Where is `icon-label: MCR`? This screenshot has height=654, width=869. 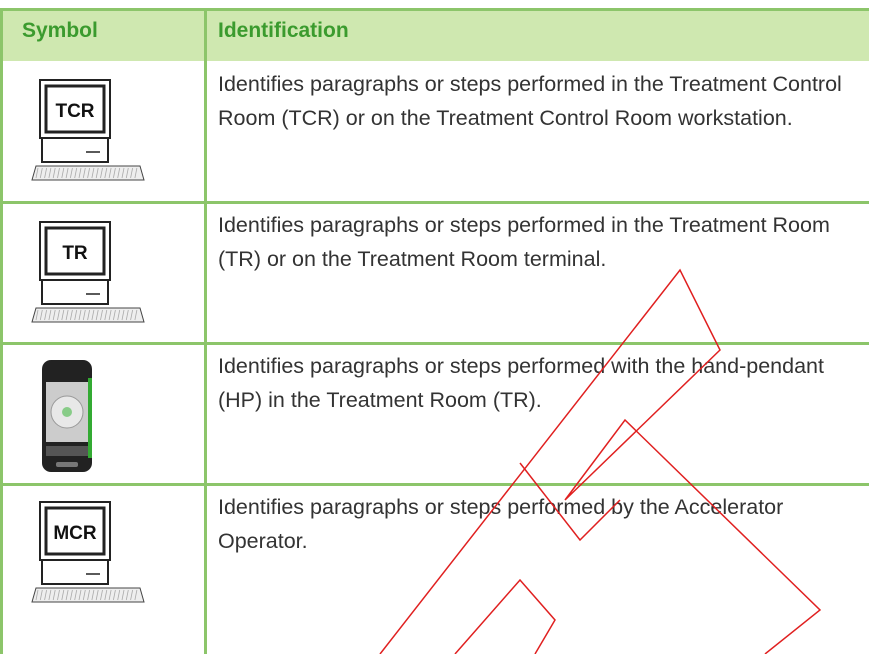 icon-label: MCR is located at coordinates (75, 533).